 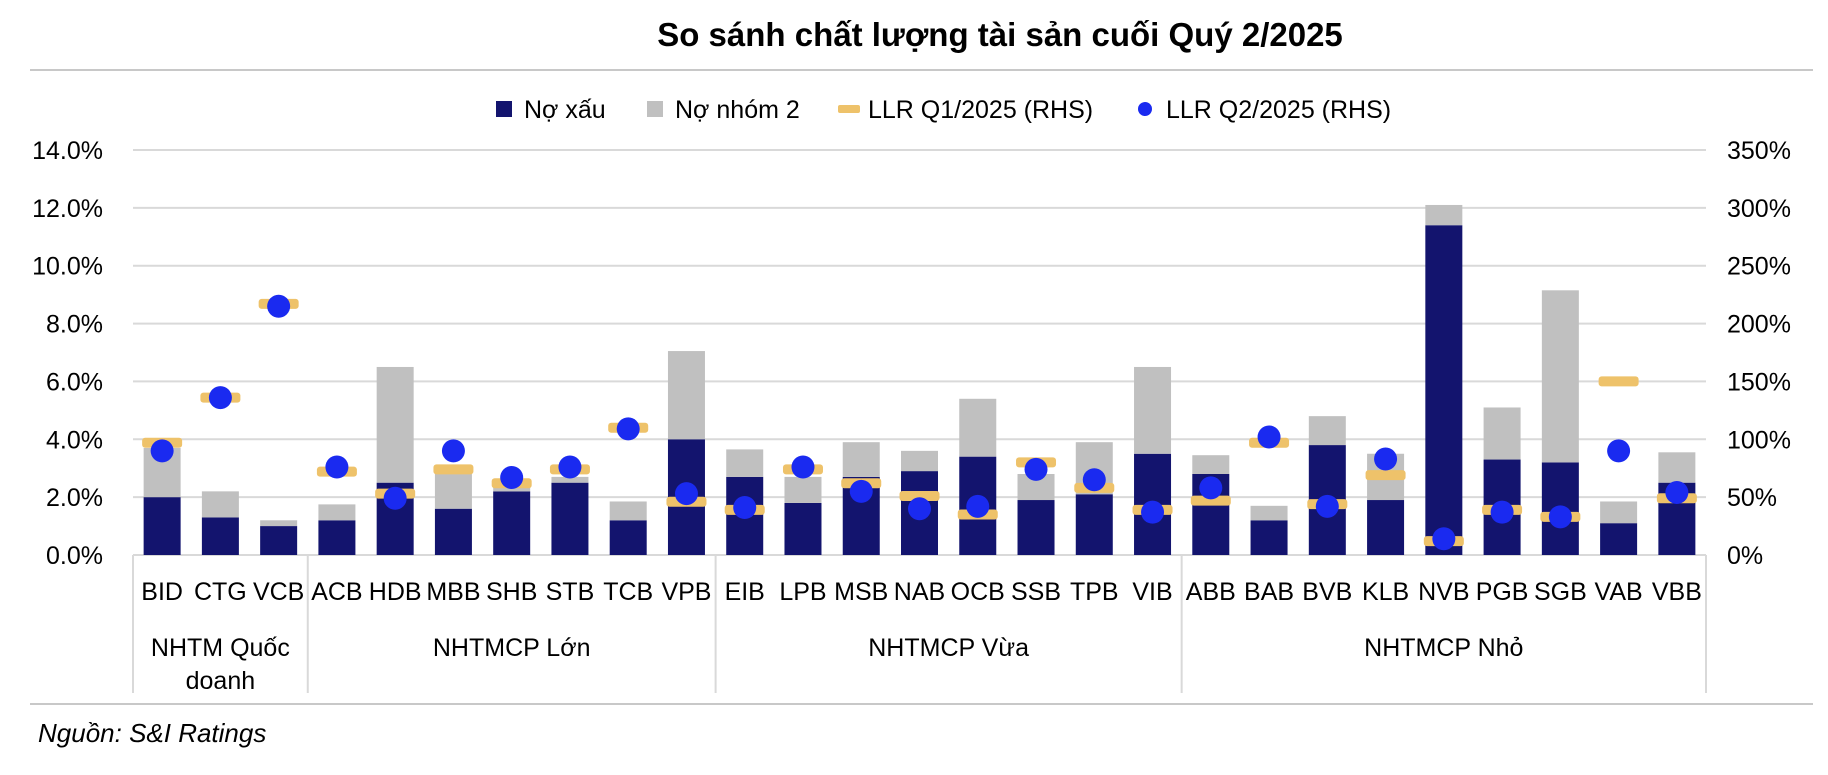 What do you see at coordinates (919, 461) in the screenshot?
I see `bar-no-nhom-2-nab` at bounding box center [919, 461].